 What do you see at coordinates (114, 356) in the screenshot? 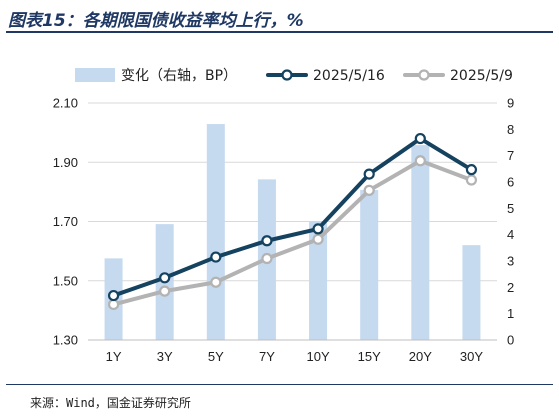
I see `x-tick-label: 1Y` at bounding box center [114, 356].